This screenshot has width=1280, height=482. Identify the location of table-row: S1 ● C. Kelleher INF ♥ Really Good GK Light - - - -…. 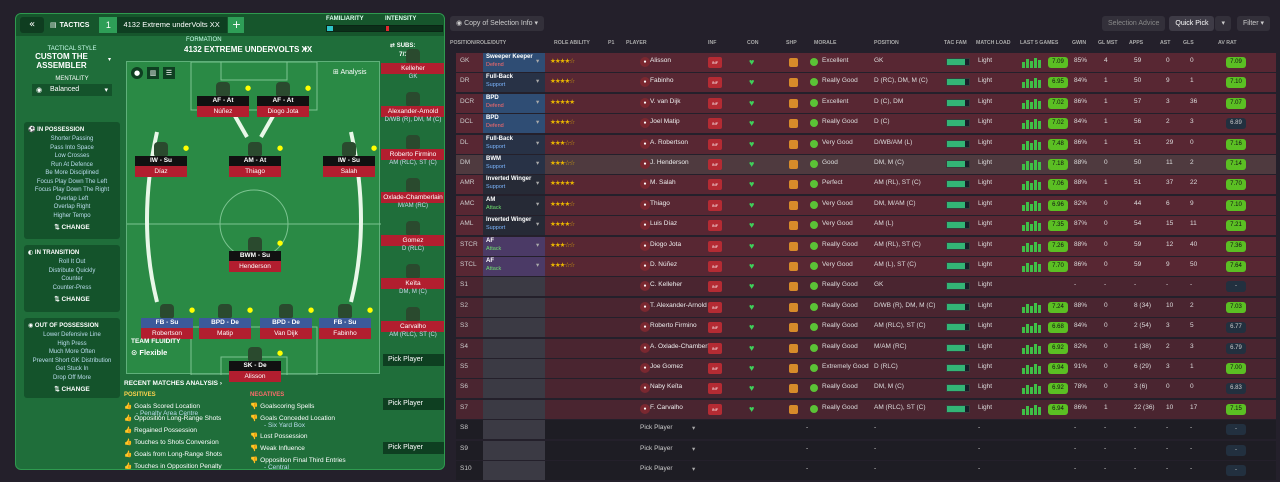
(866, 287).